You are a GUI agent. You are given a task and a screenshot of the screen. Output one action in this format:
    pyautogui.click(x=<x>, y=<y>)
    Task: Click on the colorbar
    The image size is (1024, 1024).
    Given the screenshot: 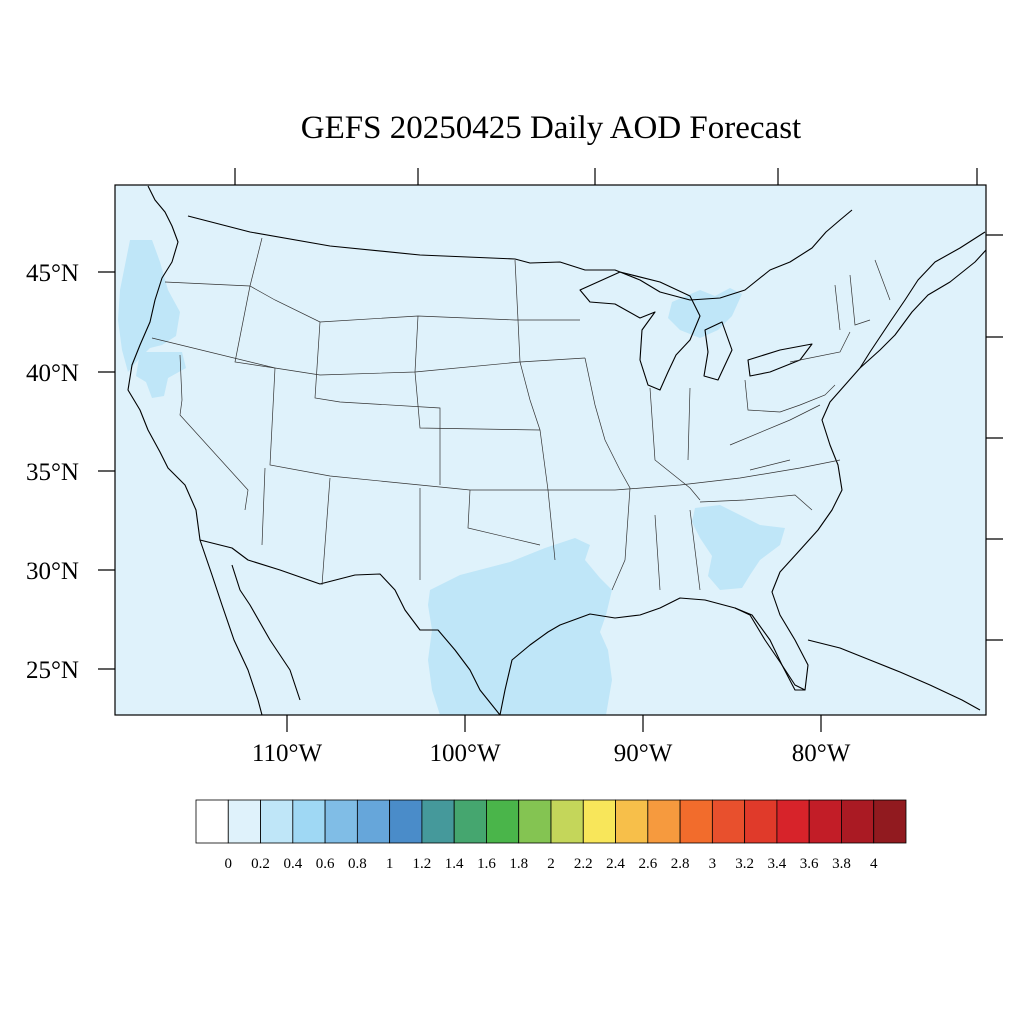 What is the action you would take?
    pyautogui.click(x=551, y=821)
    